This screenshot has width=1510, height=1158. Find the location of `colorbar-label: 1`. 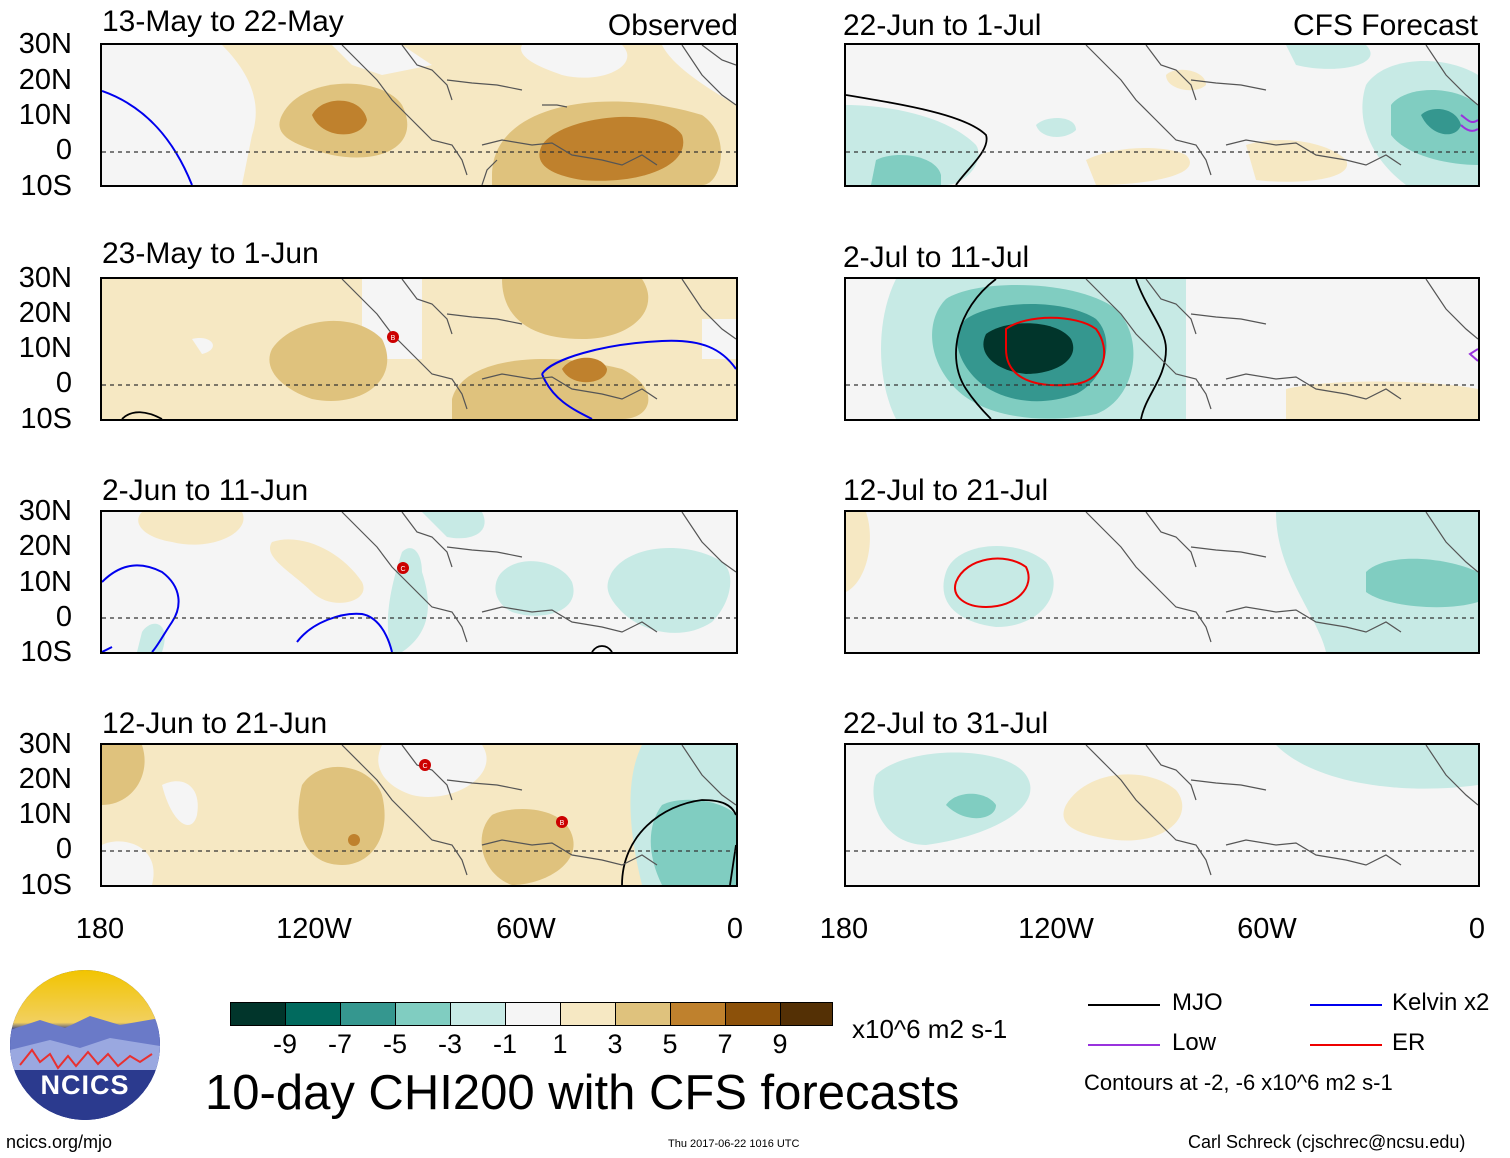

colorbar-label: 1 is located at coordinates (560, 1044).